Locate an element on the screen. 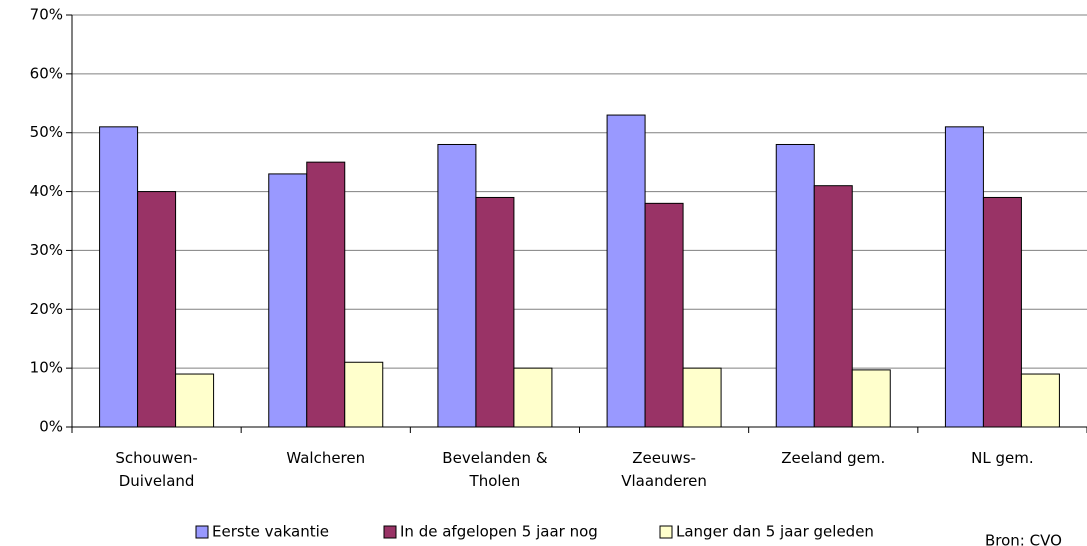  legend-label: Eerste vakantie is located at coordinates (270, 532).